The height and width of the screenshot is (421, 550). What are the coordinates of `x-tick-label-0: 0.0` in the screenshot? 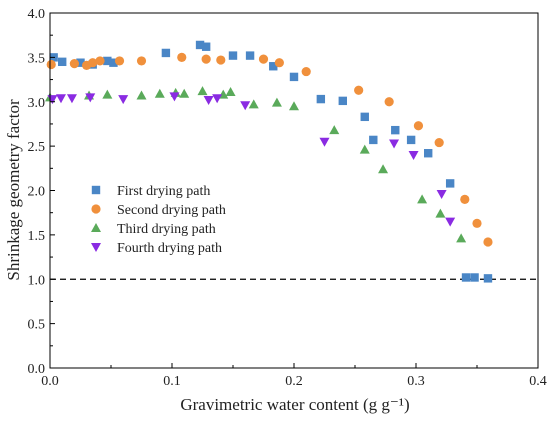 It's located at (50, 381).